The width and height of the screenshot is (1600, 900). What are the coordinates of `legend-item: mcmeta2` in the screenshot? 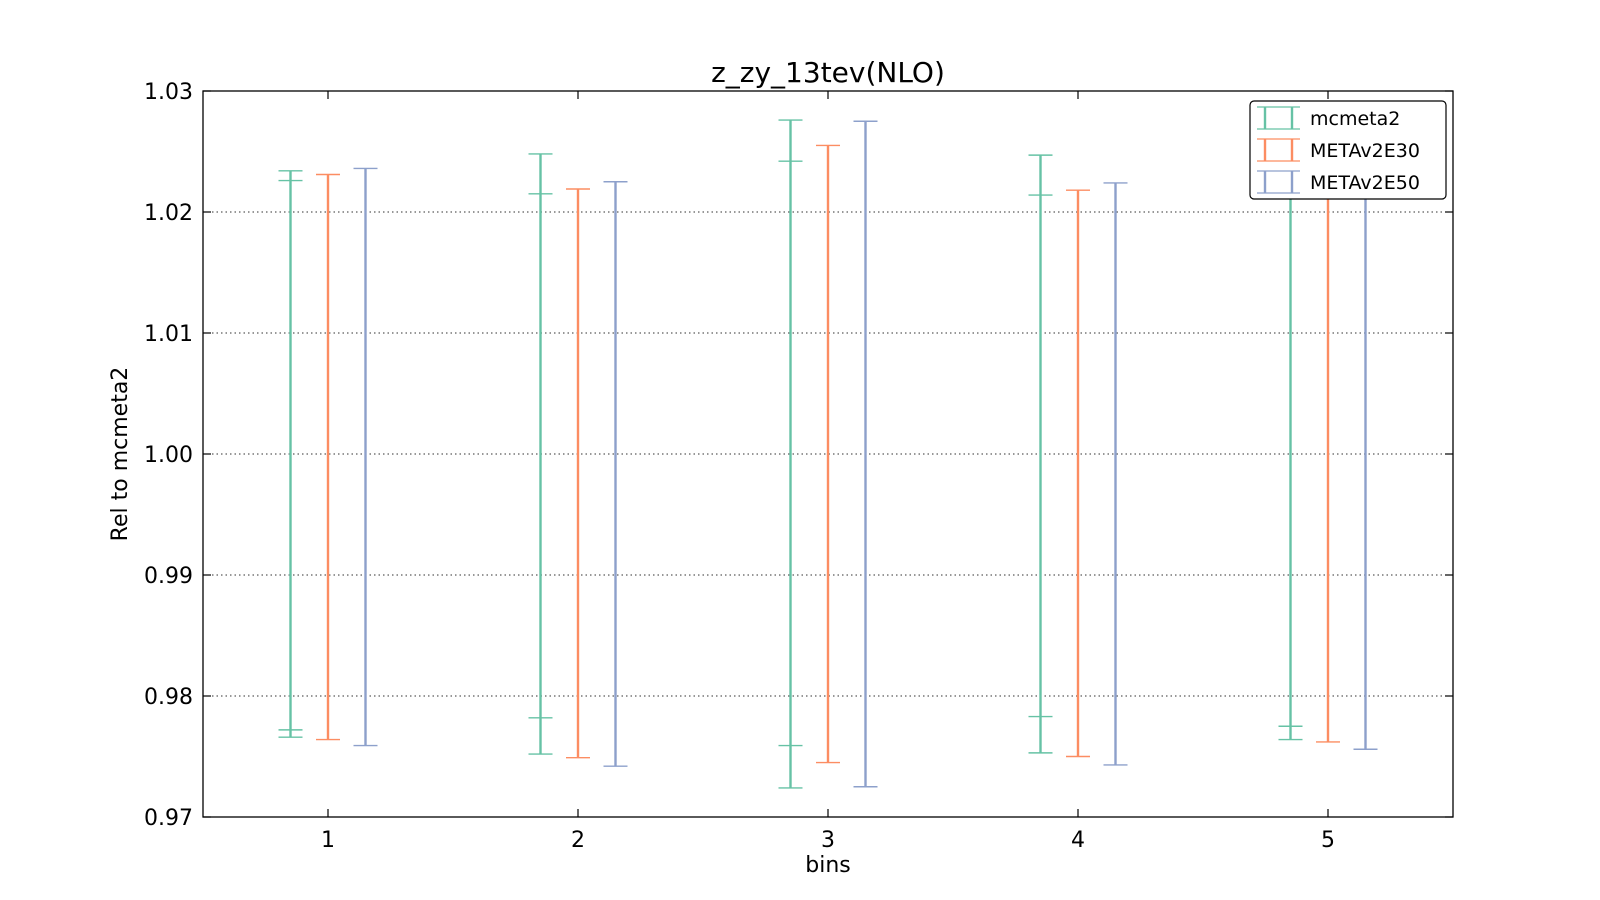 It's located at (1328, 118).